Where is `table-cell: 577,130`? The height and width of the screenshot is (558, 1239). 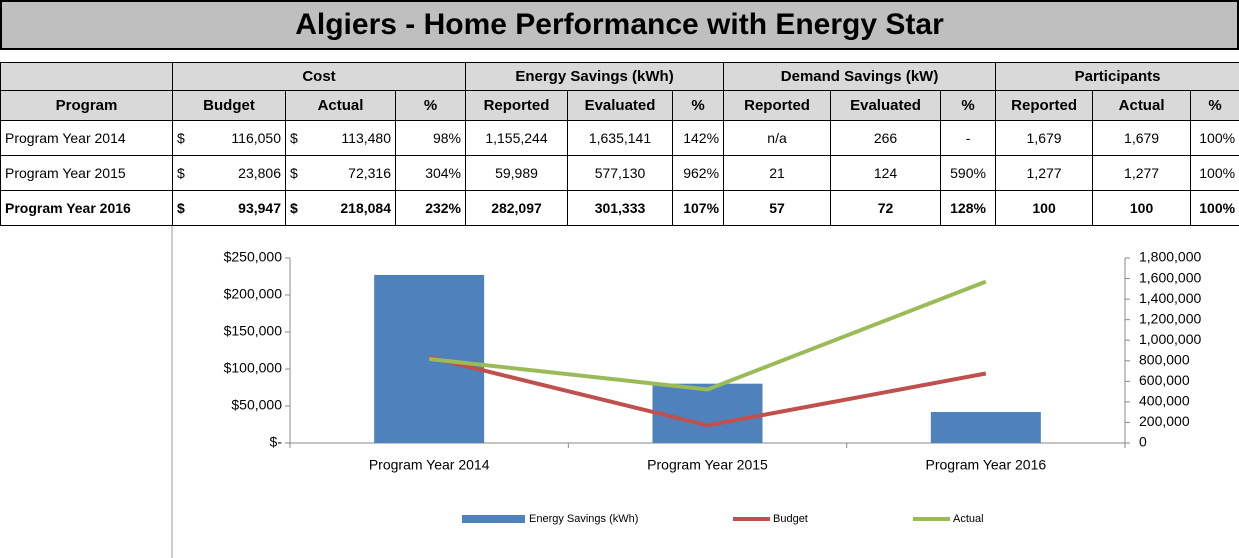 table-cell: 577,130 is located at coordinates (620, 173).